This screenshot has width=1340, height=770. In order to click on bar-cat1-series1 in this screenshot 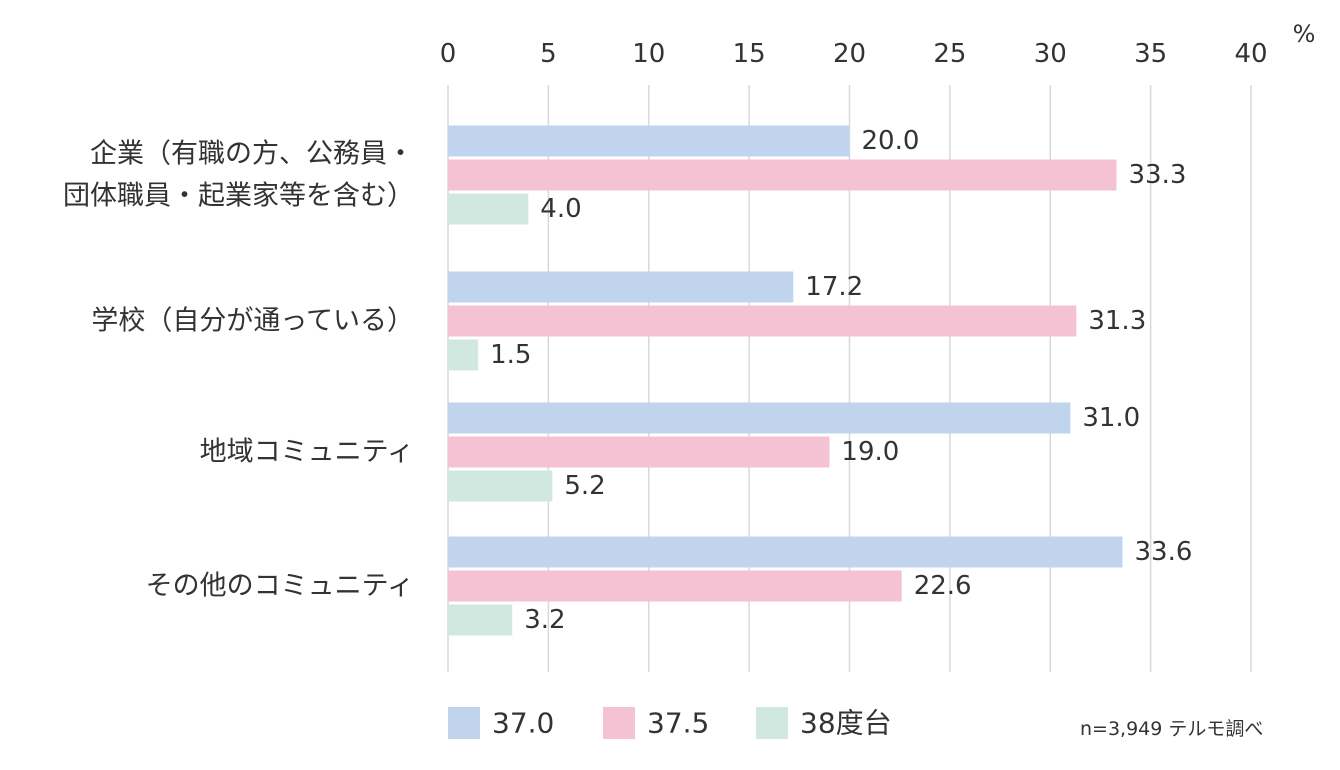, I will do `click(762, 321)`.